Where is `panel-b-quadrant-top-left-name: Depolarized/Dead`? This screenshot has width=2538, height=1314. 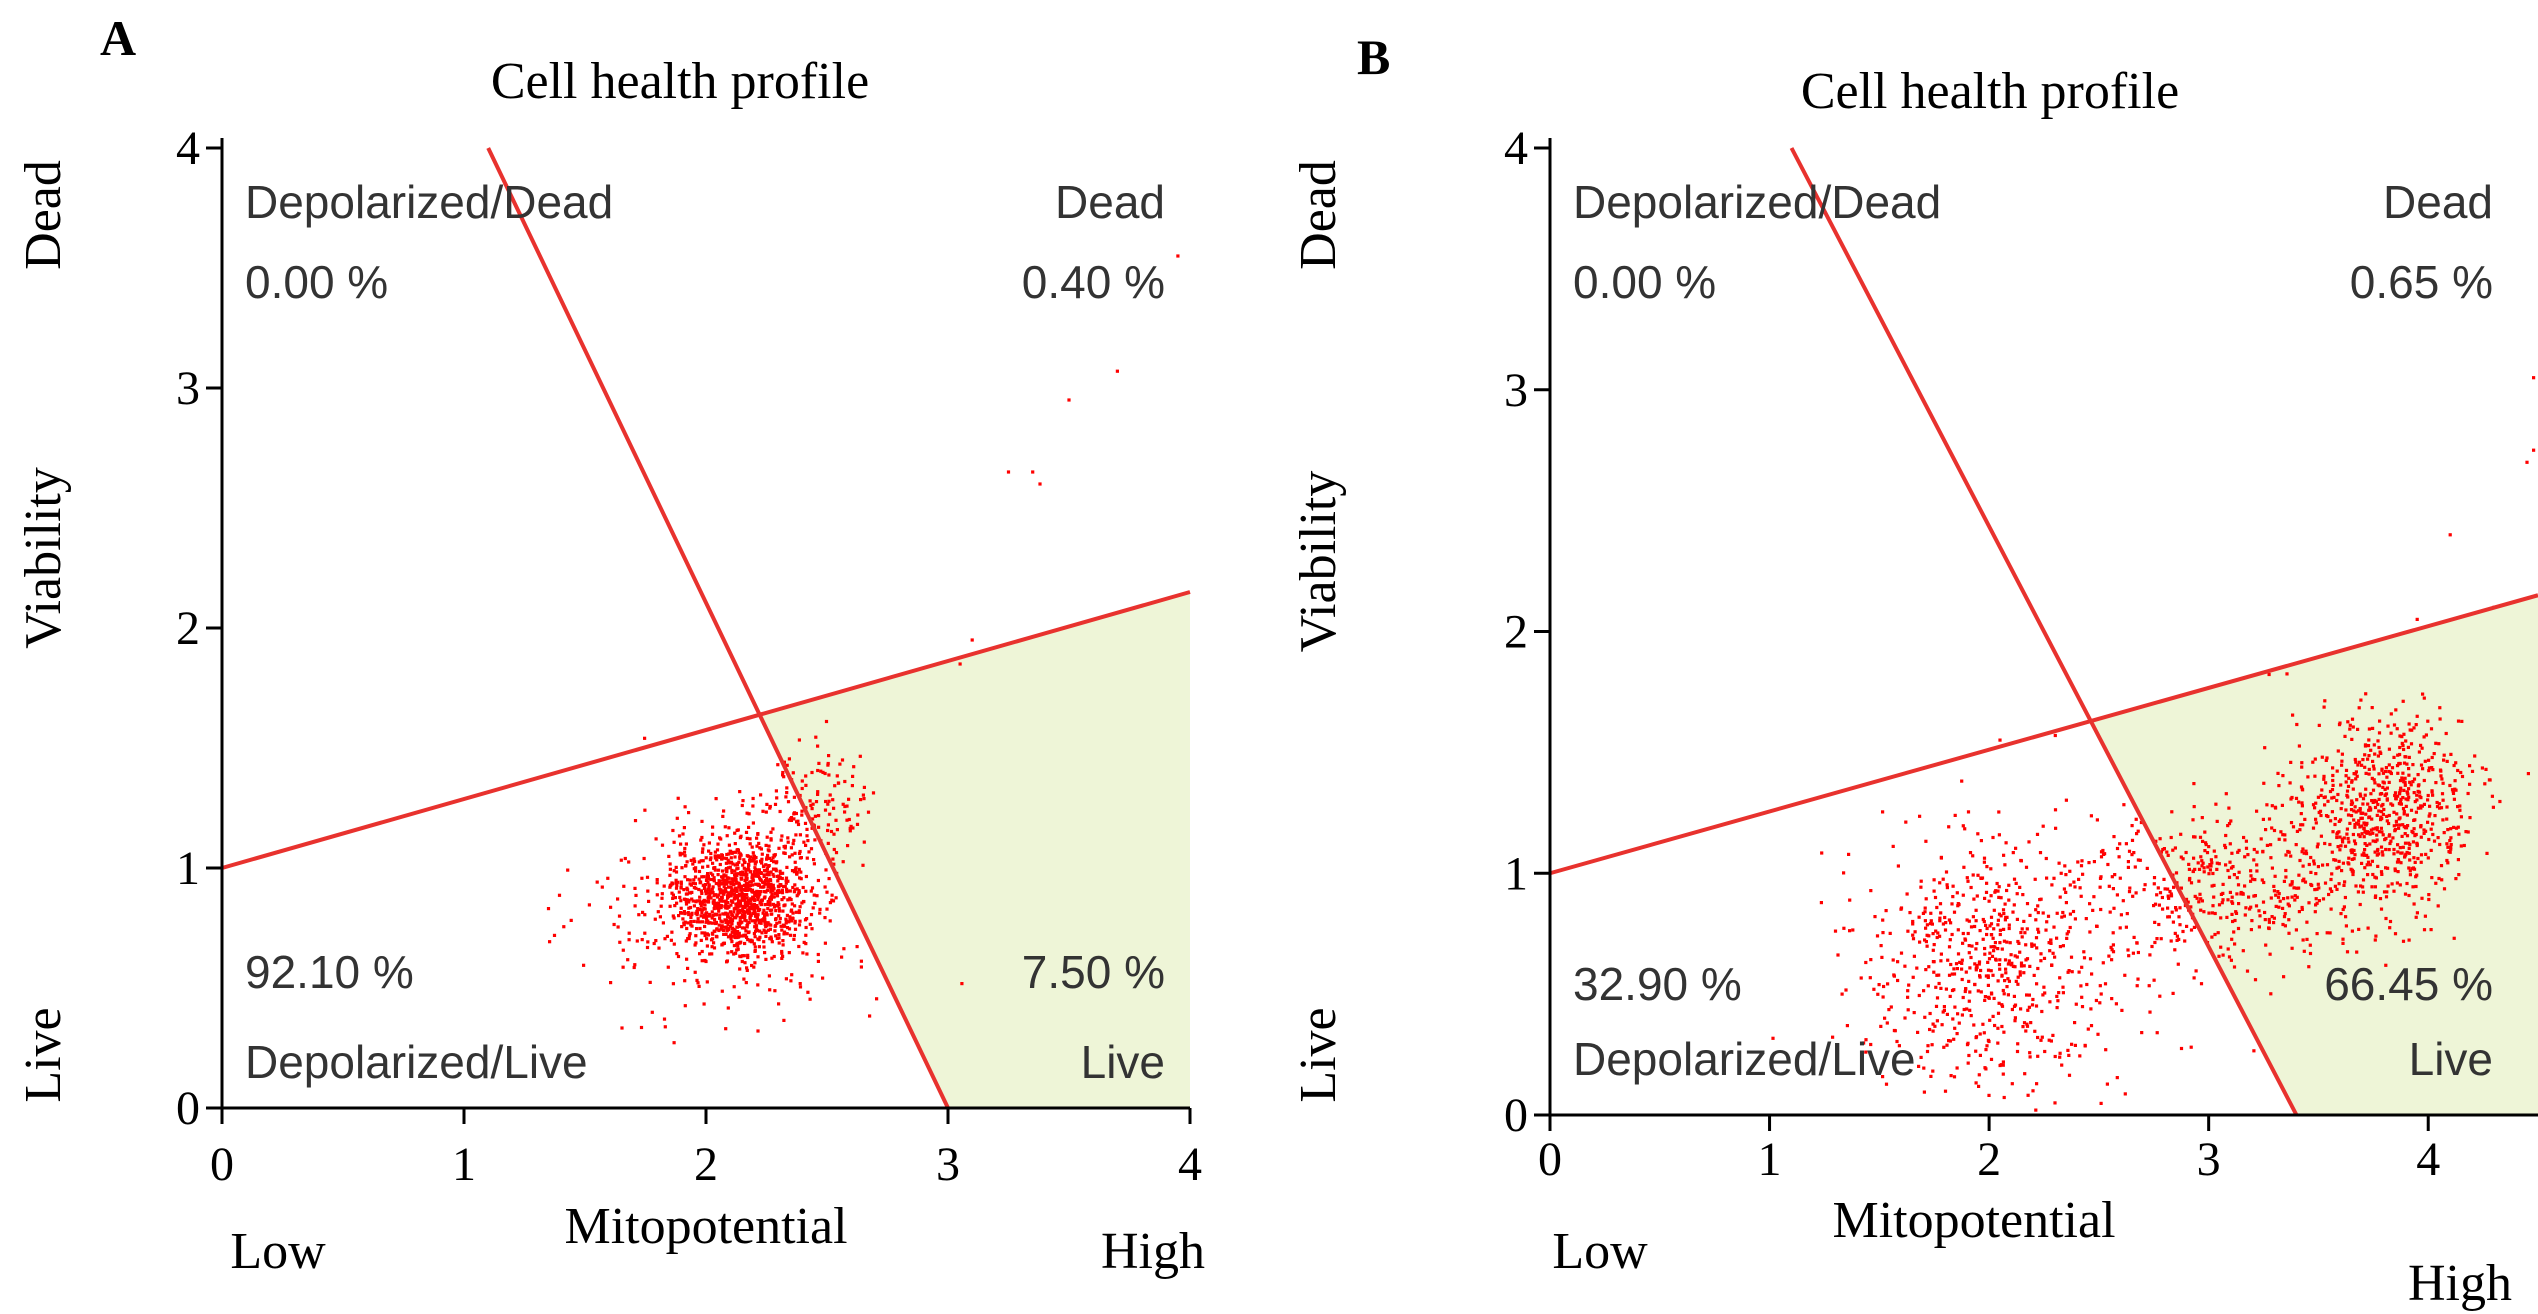 panel-b-quadrant-top-left-name: Depolarized/Dead is located at coordinates (1757, 202).